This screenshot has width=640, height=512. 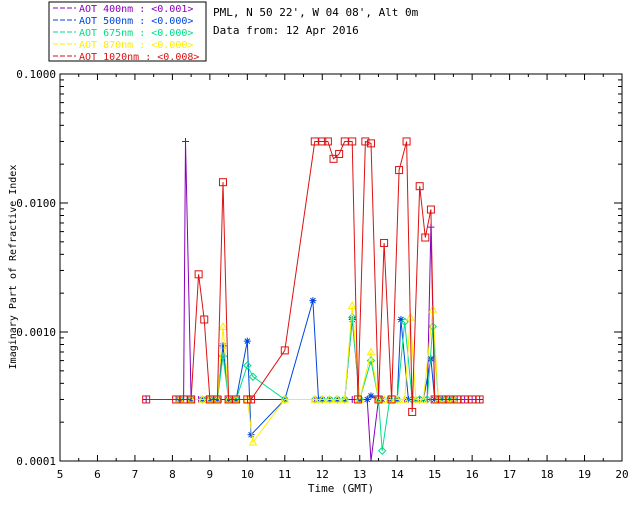 What do you see at coordinates (139, 57) in the screenshot?
I see `legend-entry: AOT 1020nm : <0.008>` at bounding box center [139, 57].